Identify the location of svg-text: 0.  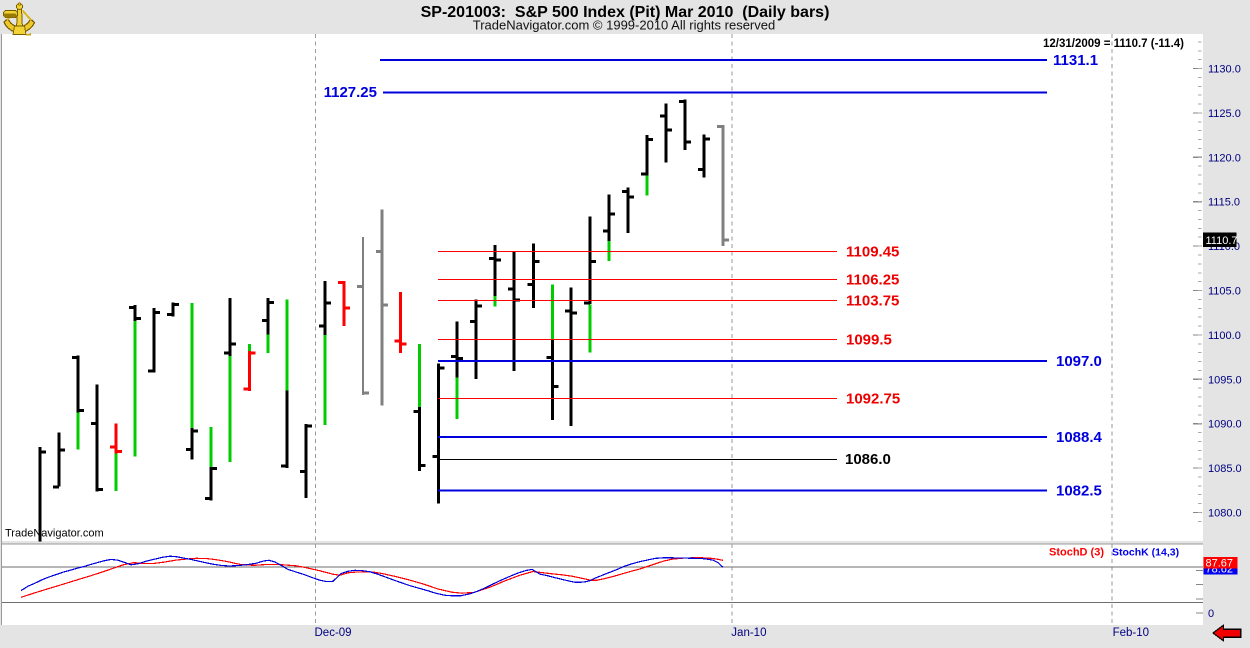
(1211, 614).